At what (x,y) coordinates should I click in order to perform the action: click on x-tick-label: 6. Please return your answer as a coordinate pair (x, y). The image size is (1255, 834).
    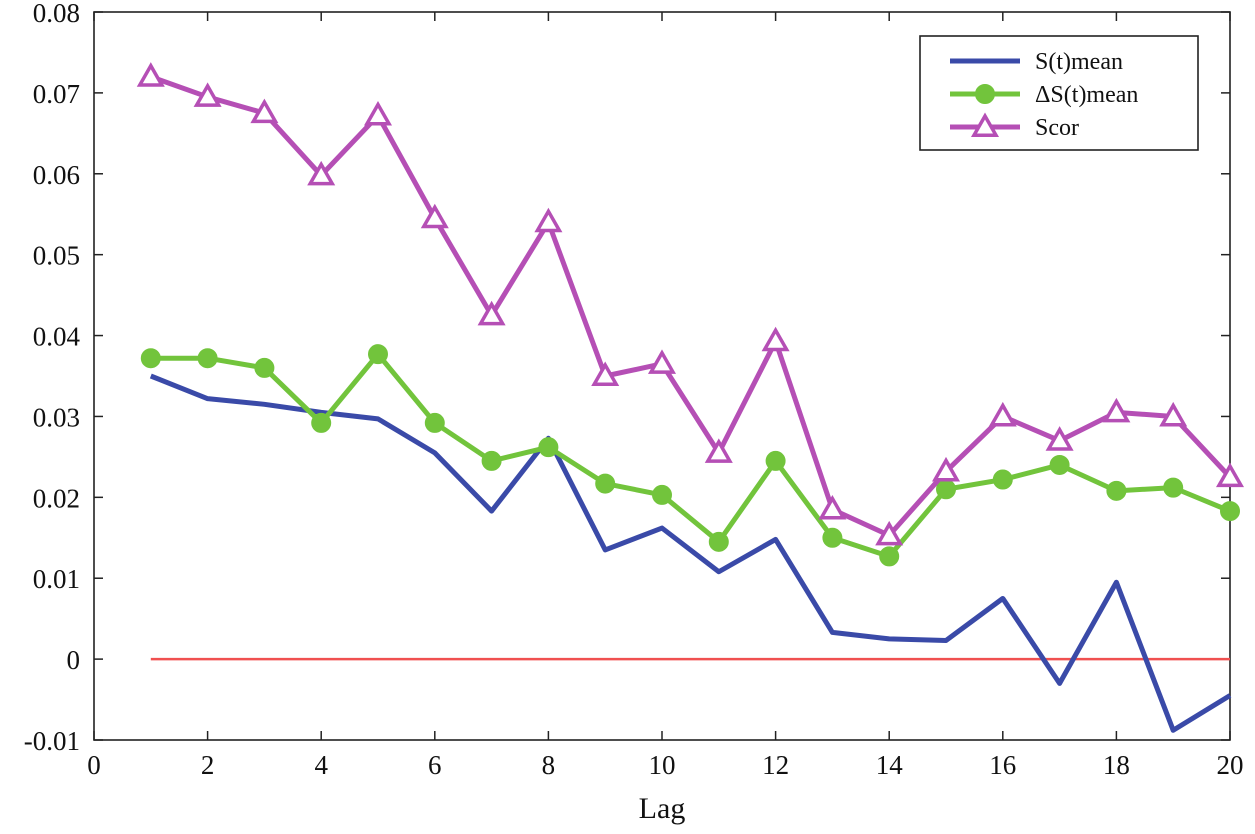
    Looking at the image, I should click on (435, 765).